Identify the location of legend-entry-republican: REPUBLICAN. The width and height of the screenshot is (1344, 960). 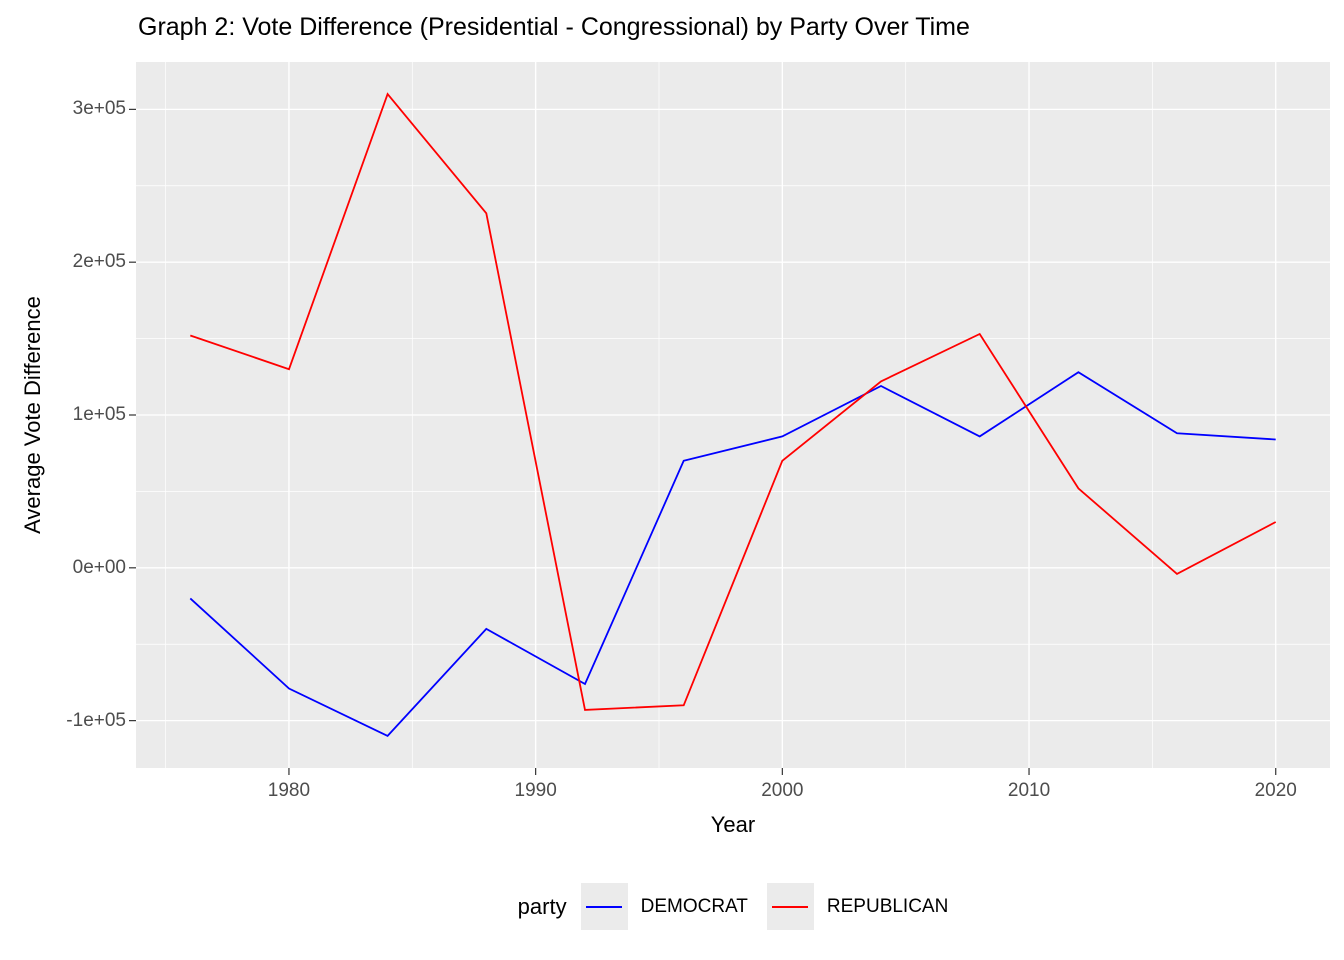
(857, 906).